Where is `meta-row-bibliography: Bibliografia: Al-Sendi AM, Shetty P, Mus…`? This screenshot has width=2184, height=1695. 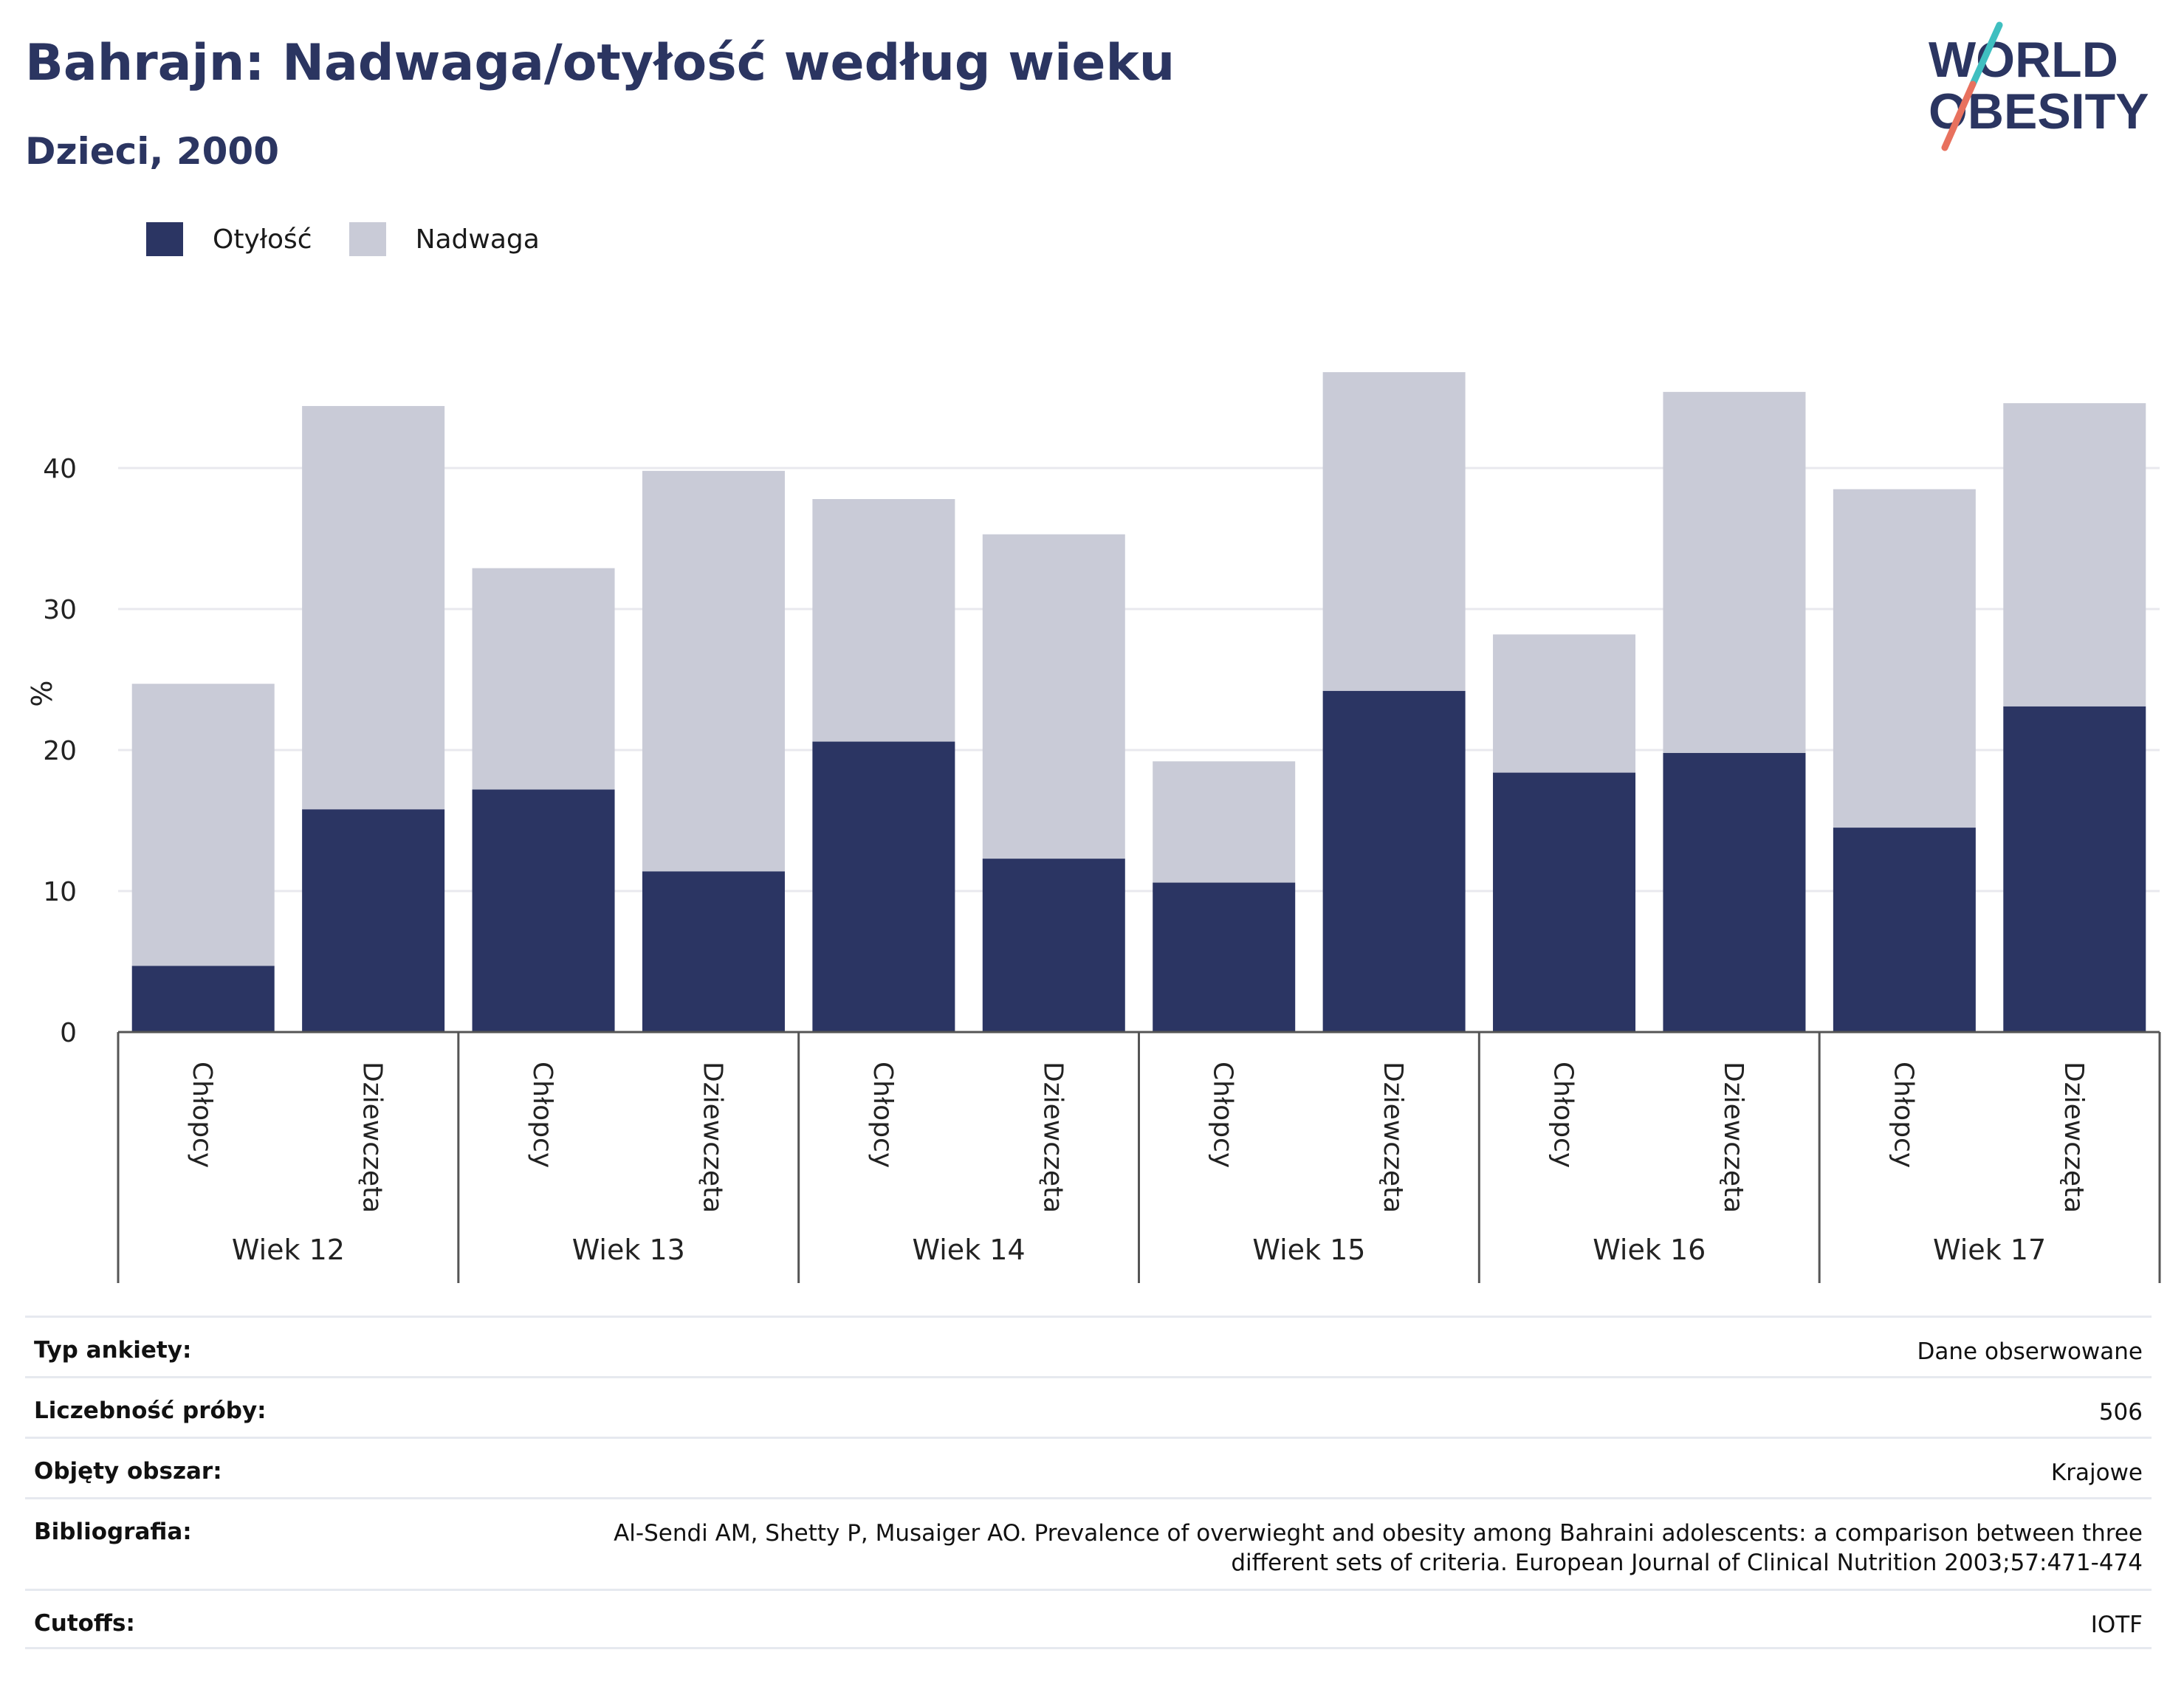 meta-row-bibliography: Bibliografia: Al-Sendi AM, Shetty P, Mus… is located at coordinates (1089, 1543).